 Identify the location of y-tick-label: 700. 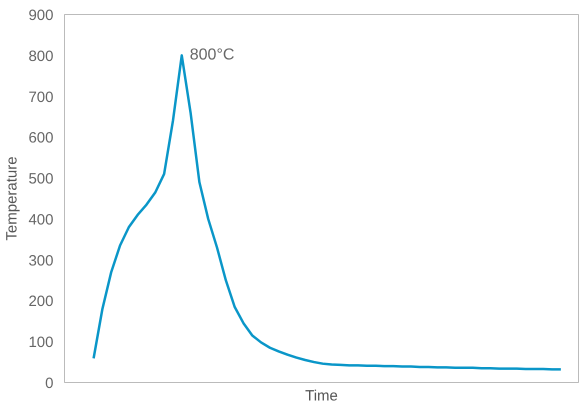
(41, 97).